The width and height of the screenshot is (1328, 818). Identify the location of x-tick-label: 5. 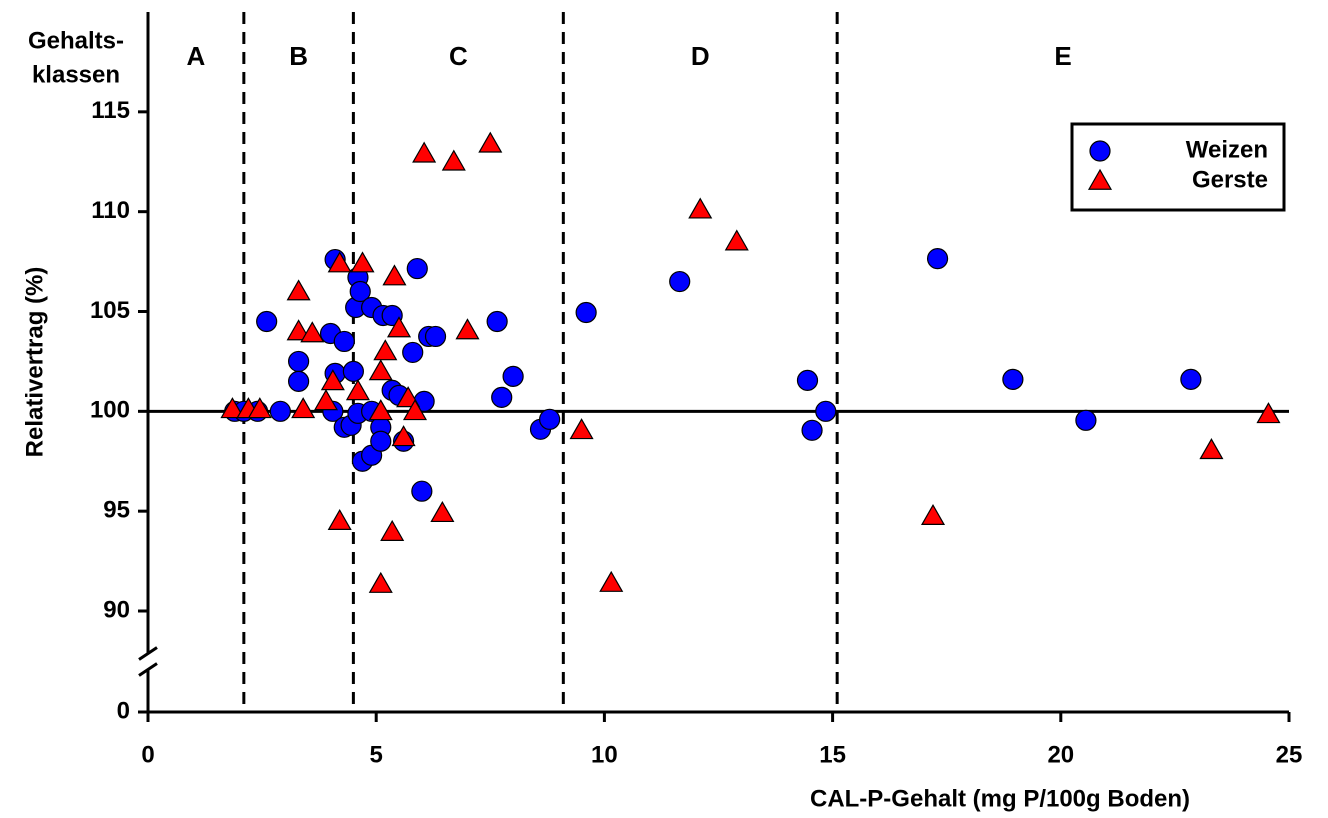
(376, 754).